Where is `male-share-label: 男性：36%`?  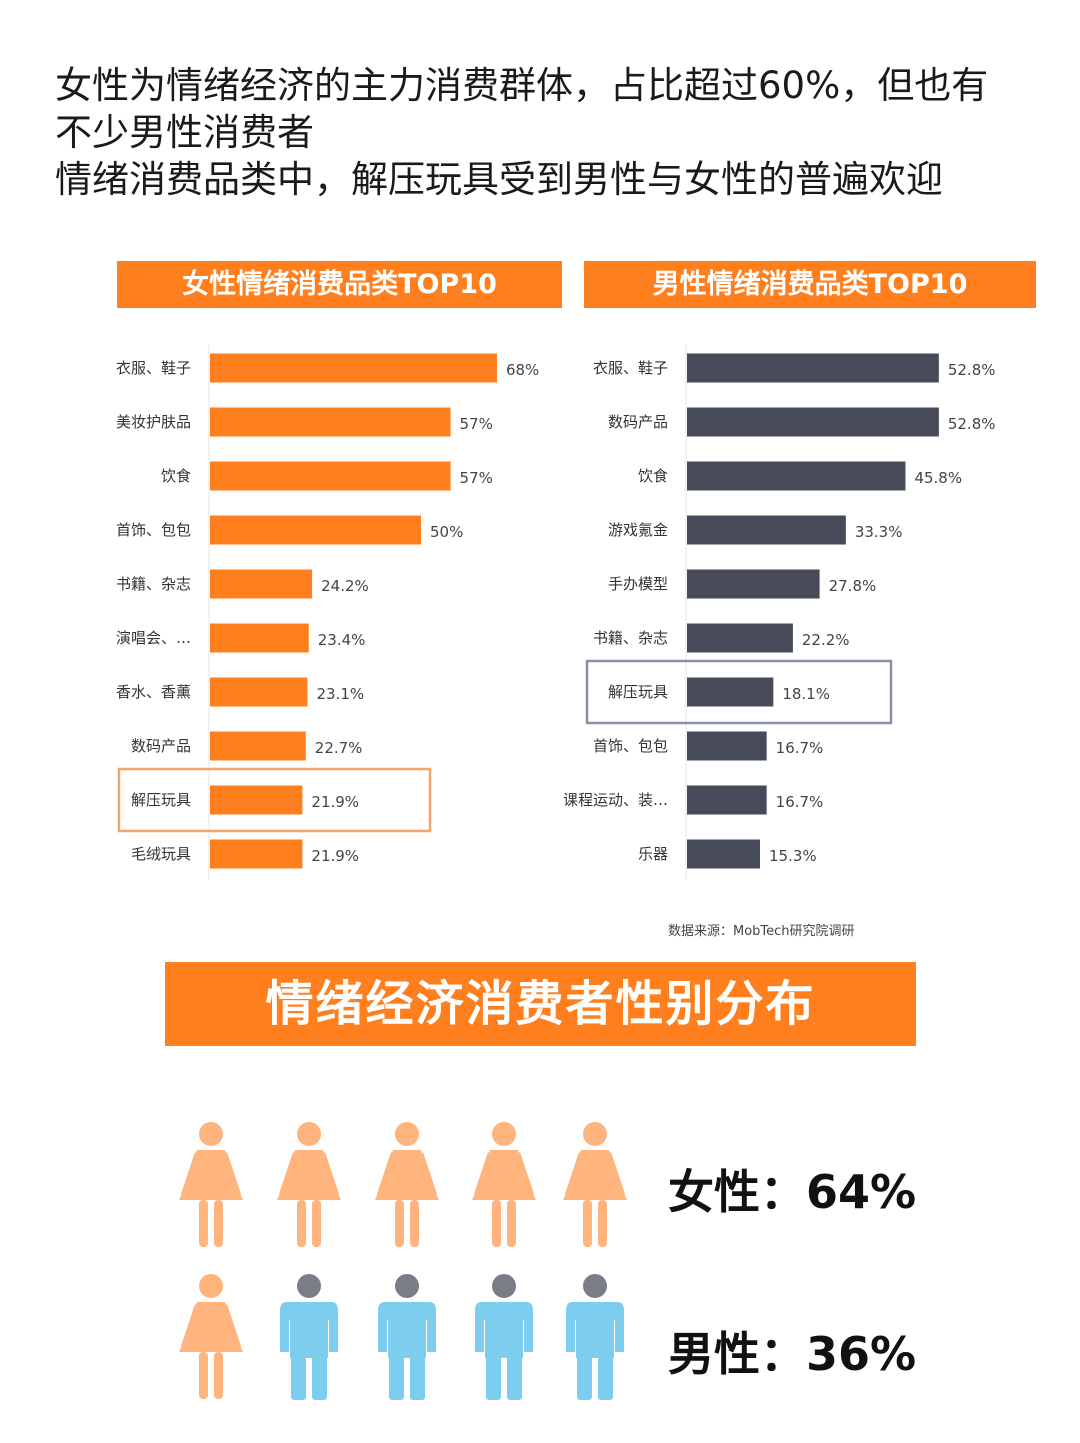 male-share-label: 男性：36% is located at coordinates (792, 1354).